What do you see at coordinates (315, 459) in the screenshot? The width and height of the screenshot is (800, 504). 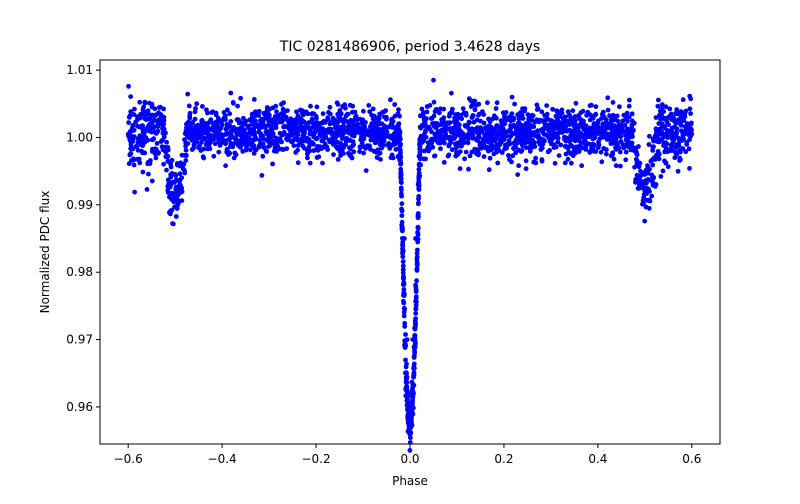 I see `x-tick-label: −0.2` at bounding box center [315, 459].